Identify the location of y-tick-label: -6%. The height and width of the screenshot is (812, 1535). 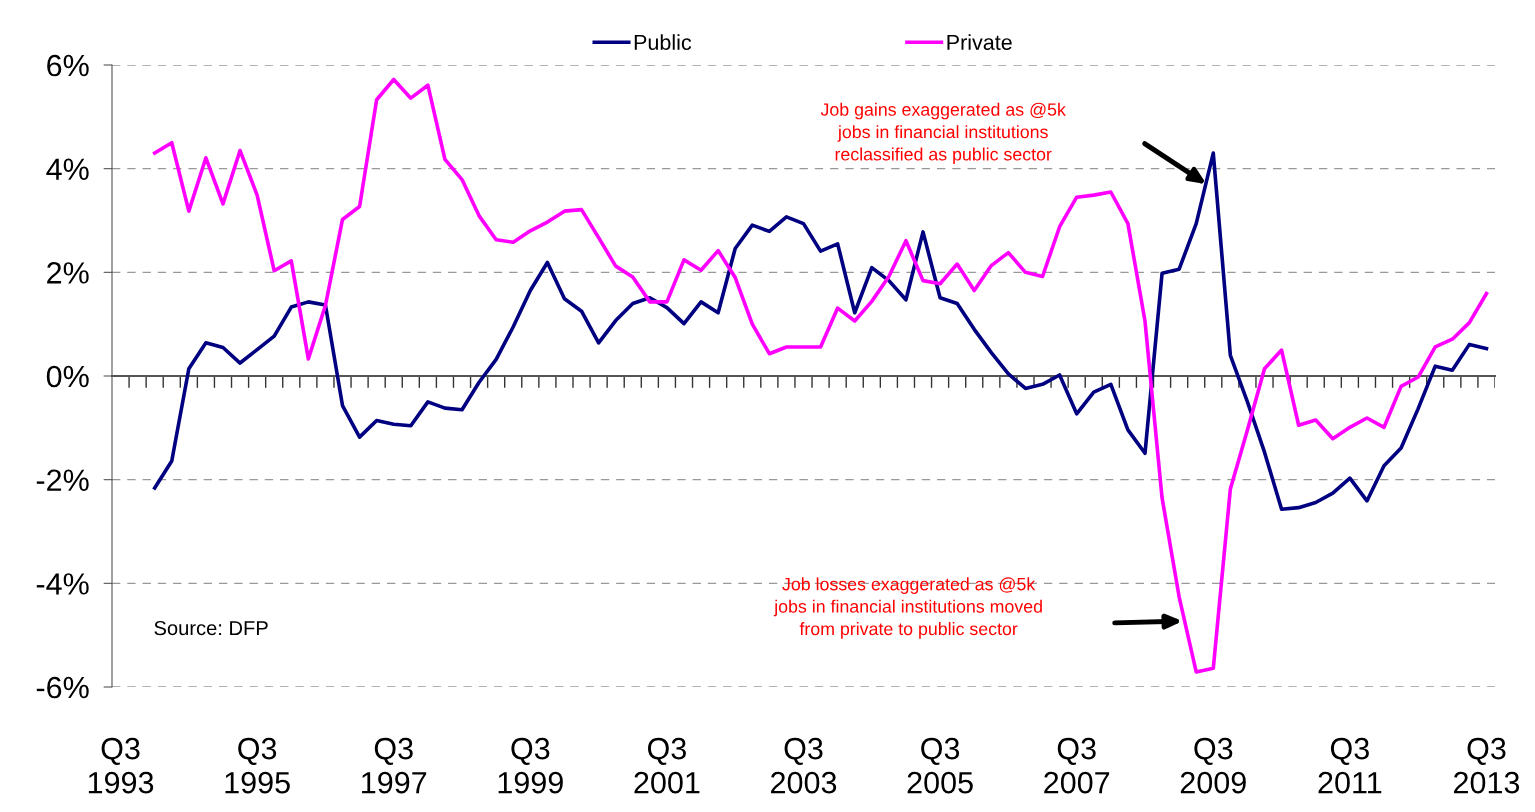
(62, 687).